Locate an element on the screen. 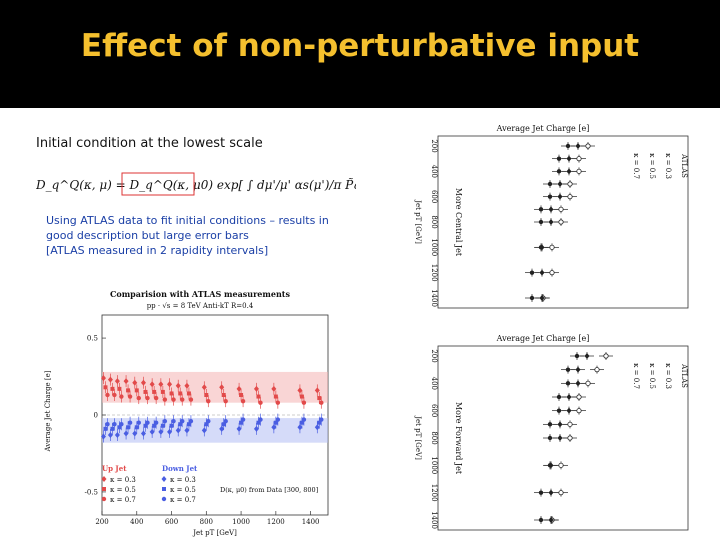 The width and height of the screenshot is (720, 540). legend-down-k07: κ = 0.7 is located at coordinates (183, 500).